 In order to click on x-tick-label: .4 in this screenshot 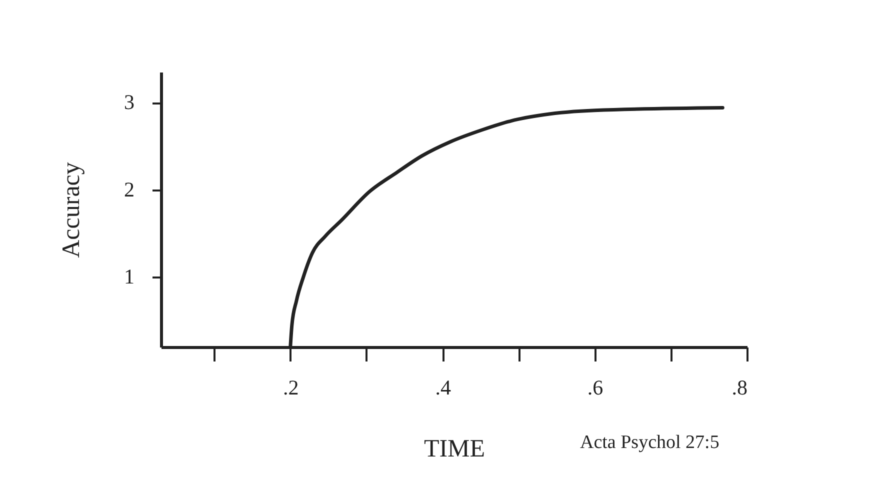, I will do `click(443, 388)`.